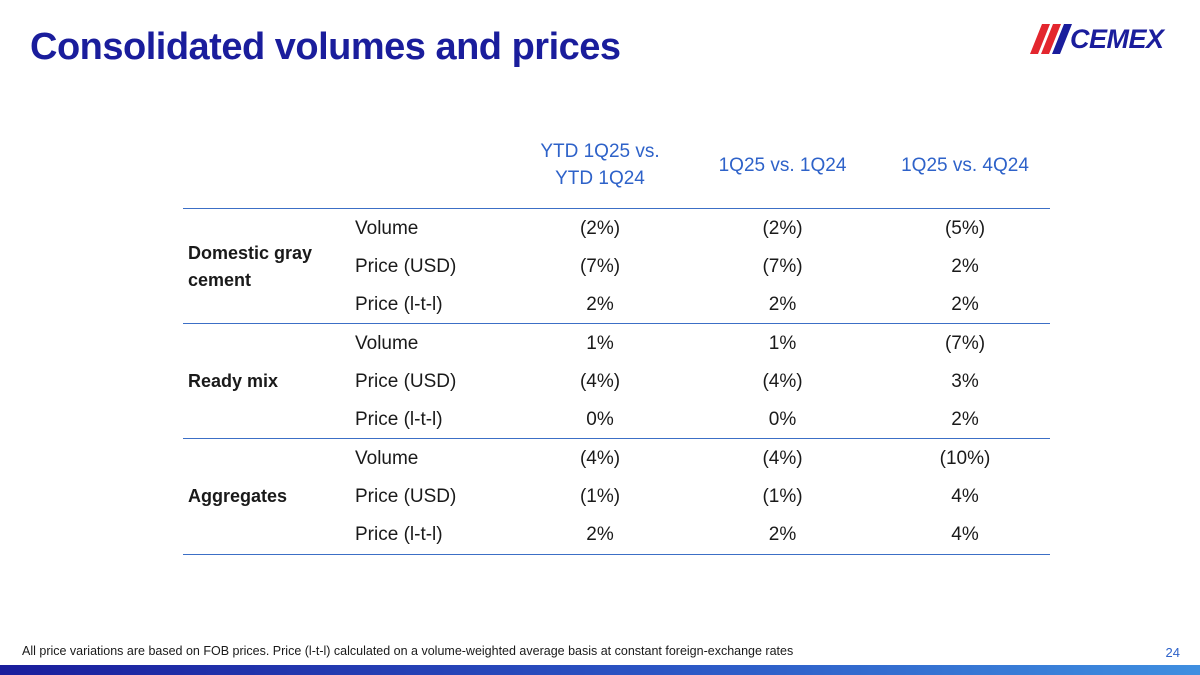  I want to click on value-cell: (10%), so click(965, 458).